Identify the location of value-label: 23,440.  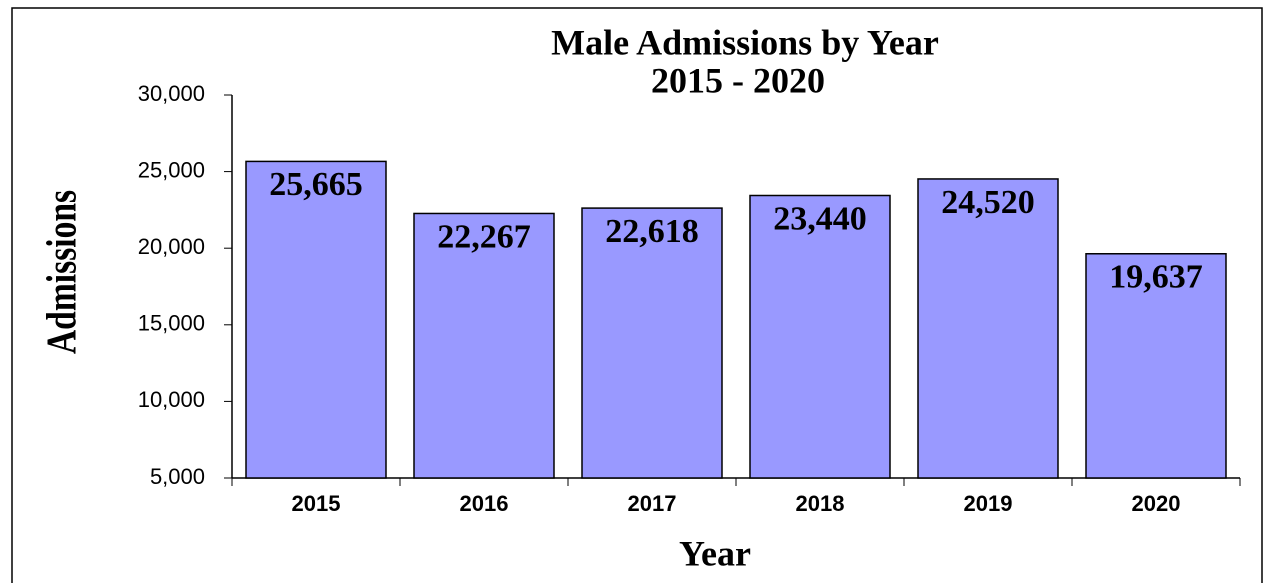
(820, 218).